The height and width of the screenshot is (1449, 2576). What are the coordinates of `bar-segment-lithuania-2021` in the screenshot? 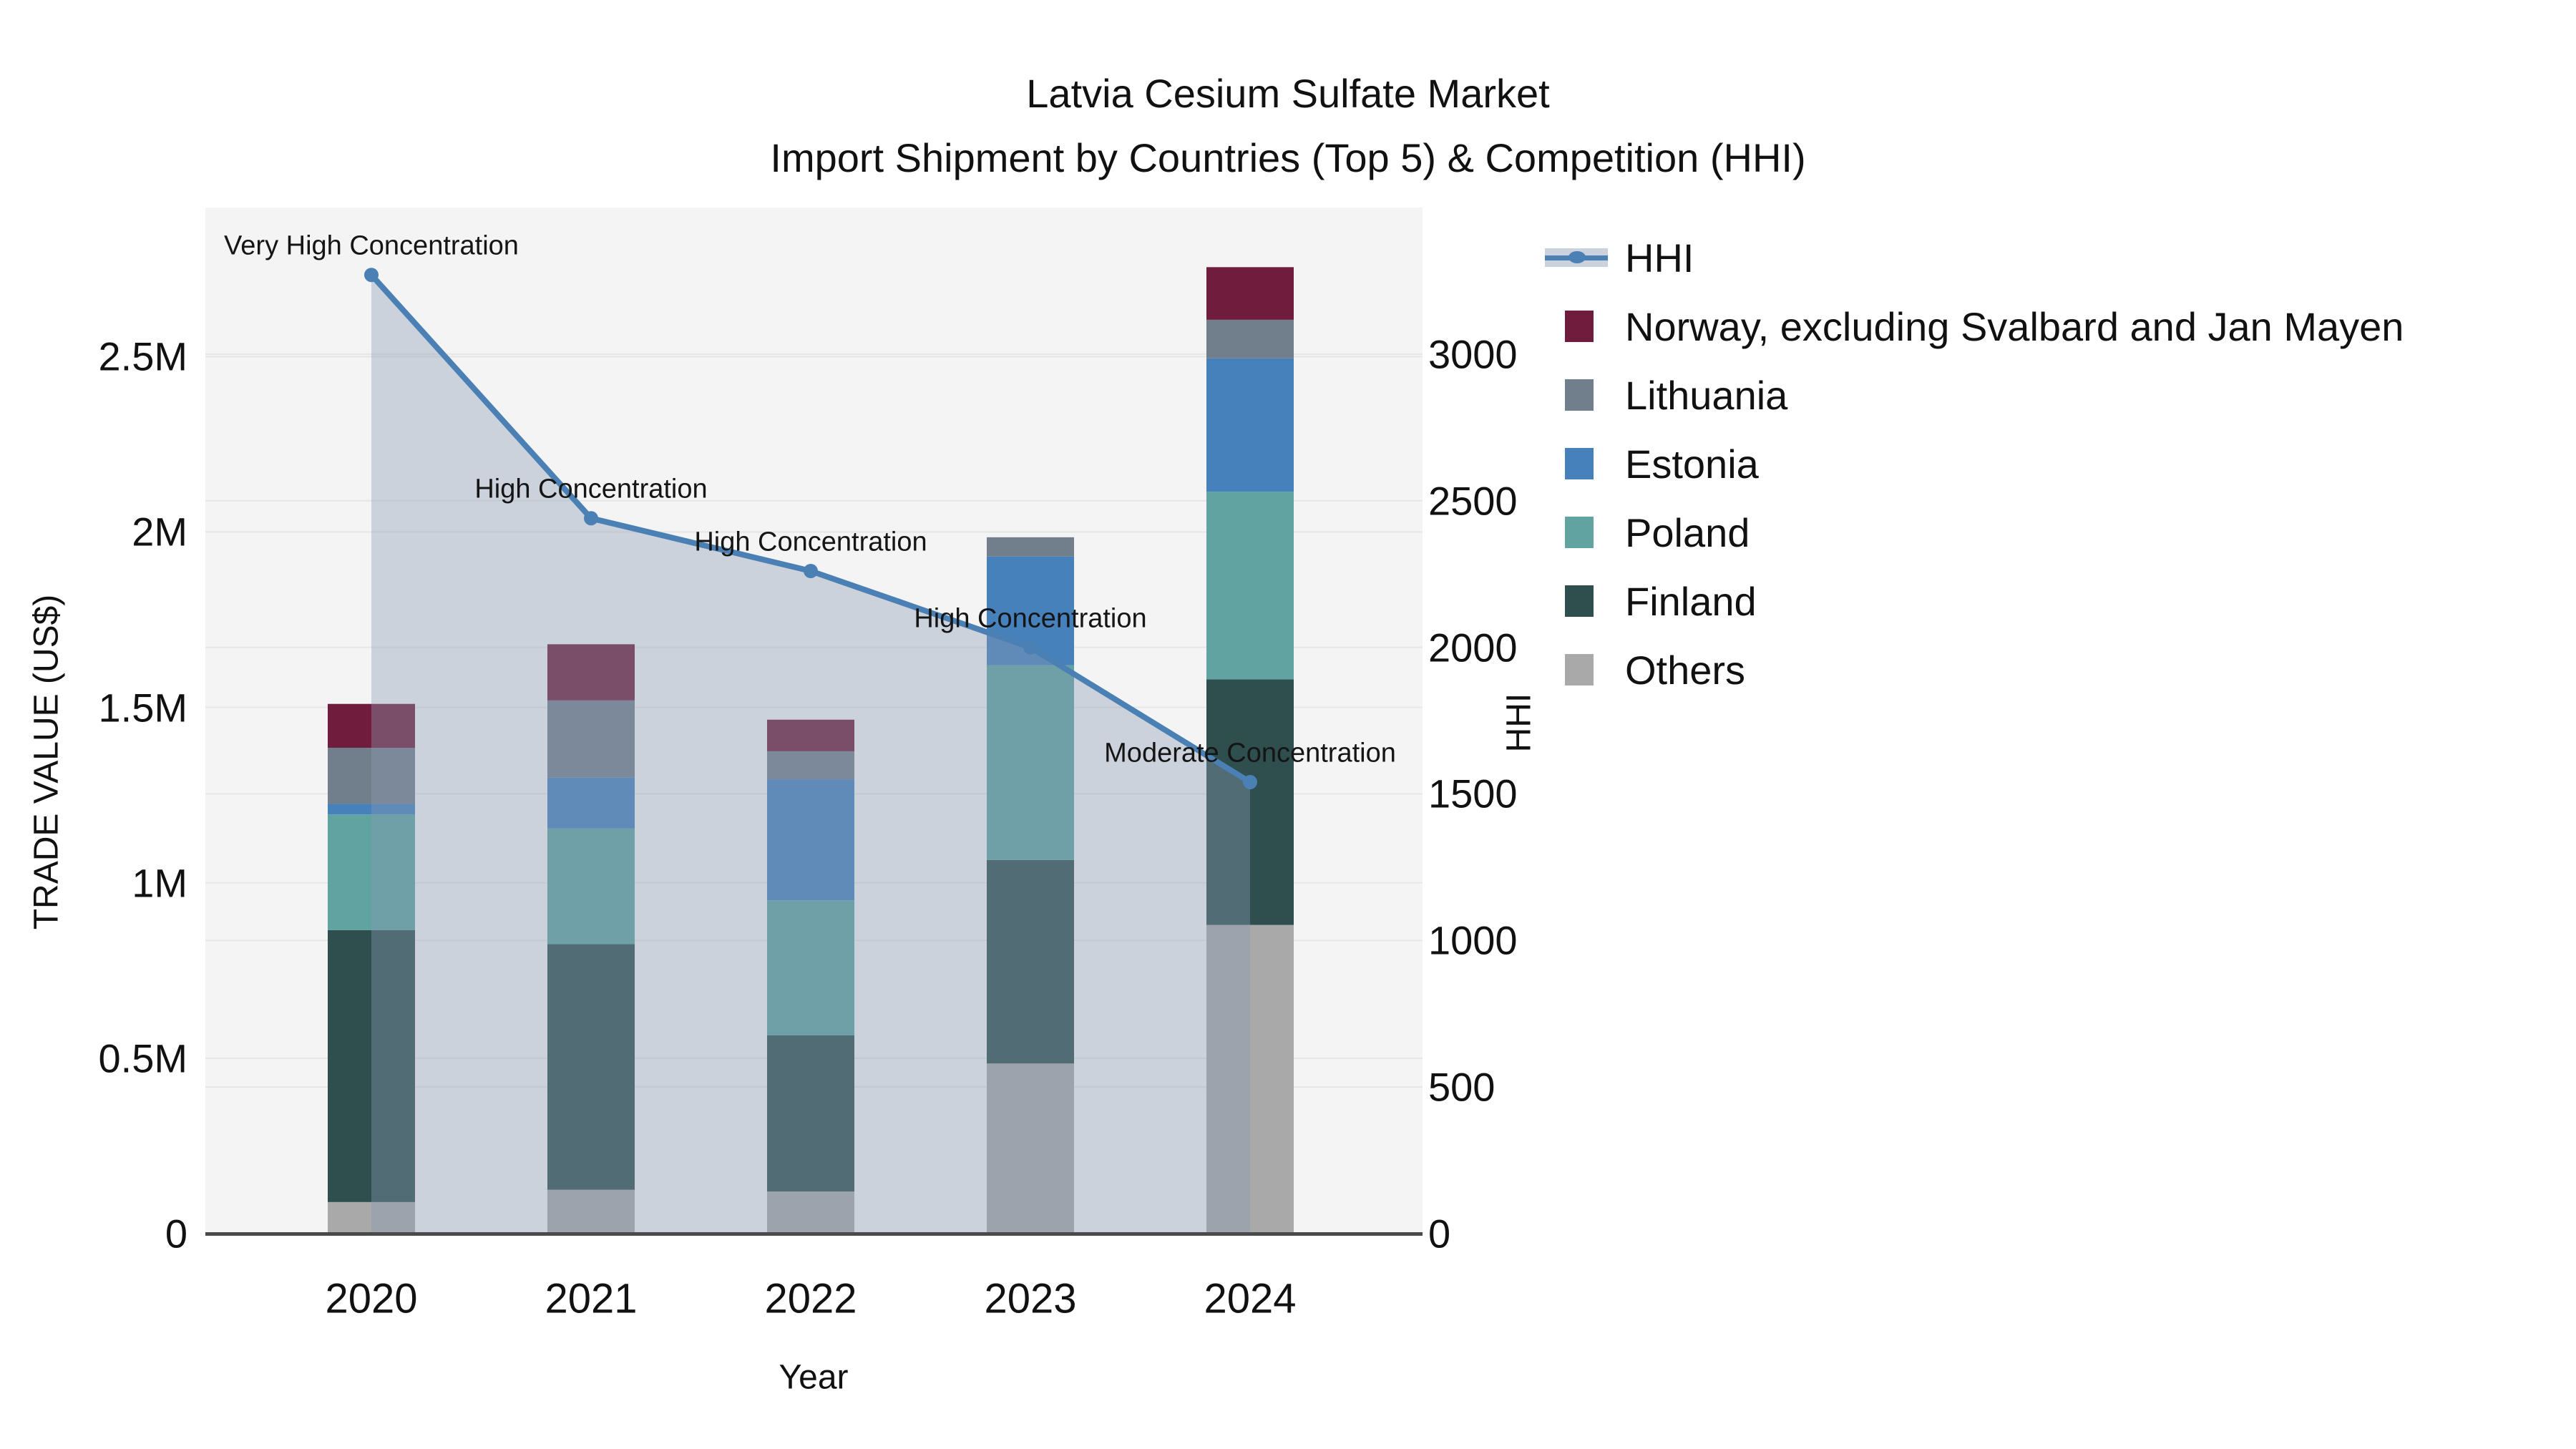 It's located at (591, 739).